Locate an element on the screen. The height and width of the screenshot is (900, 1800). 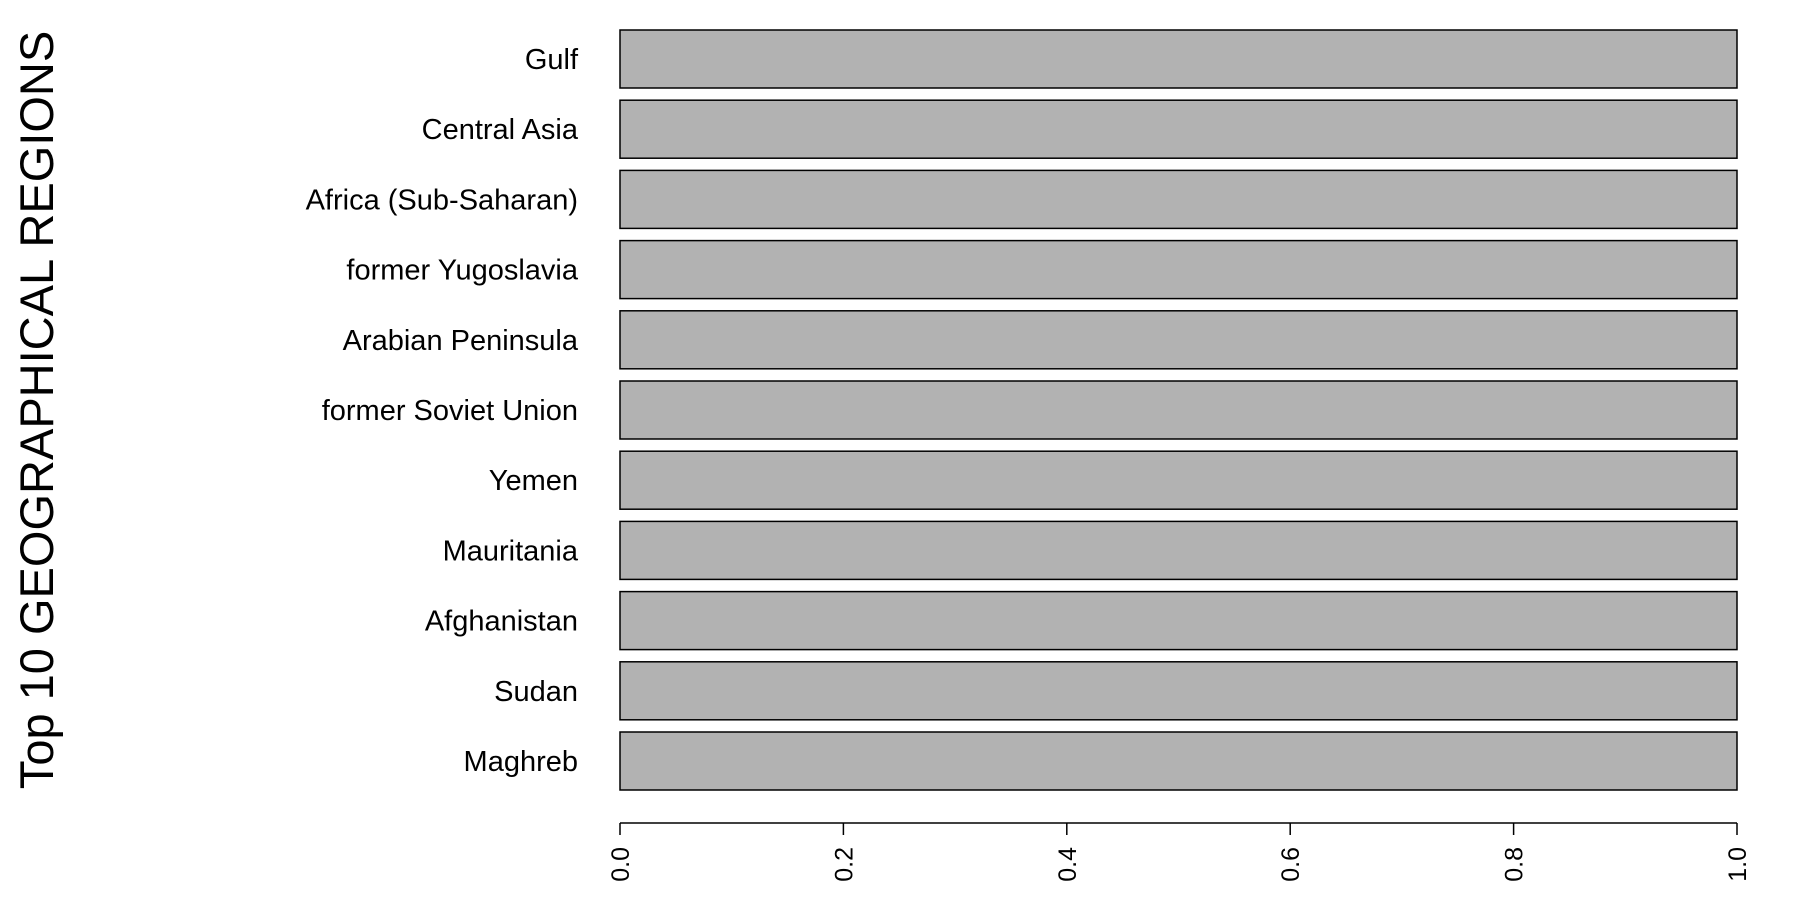
category-label: Maghreb is located at coordinates (521, 762).